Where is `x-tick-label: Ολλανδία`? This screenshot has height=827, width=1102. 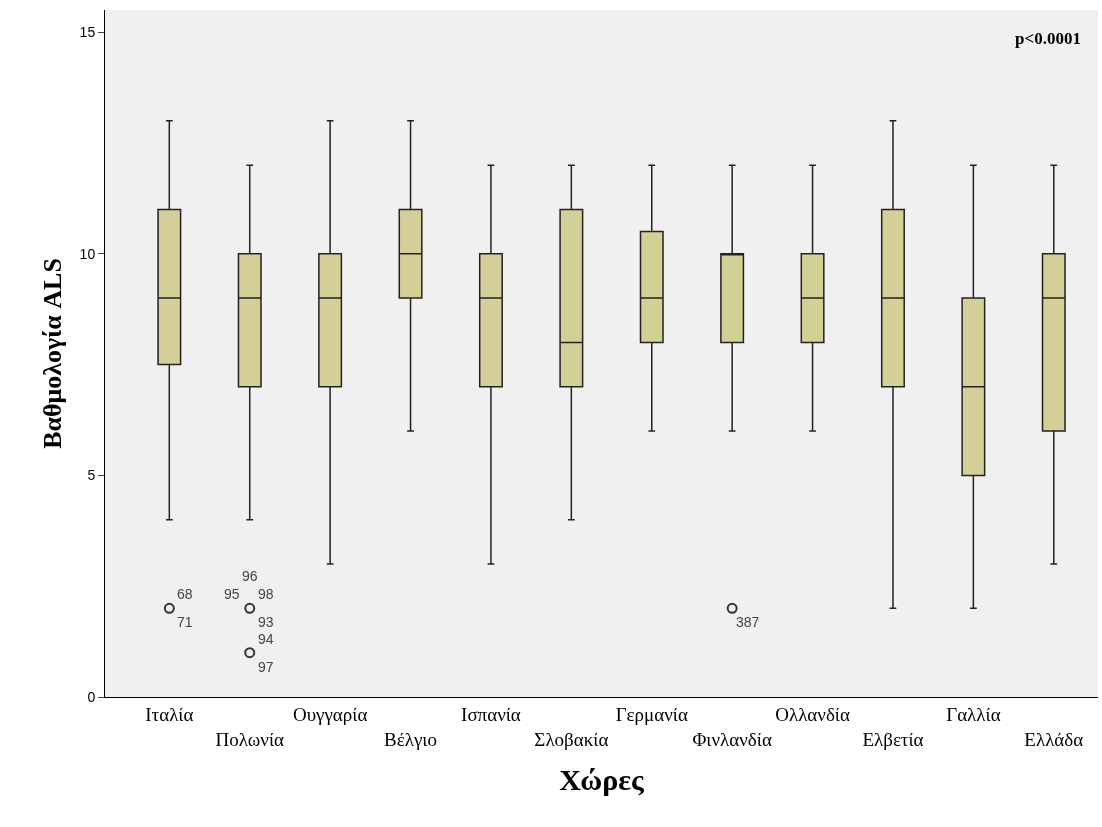 x-tick-label: Ολλανδία is located at coordinates (812, 714).